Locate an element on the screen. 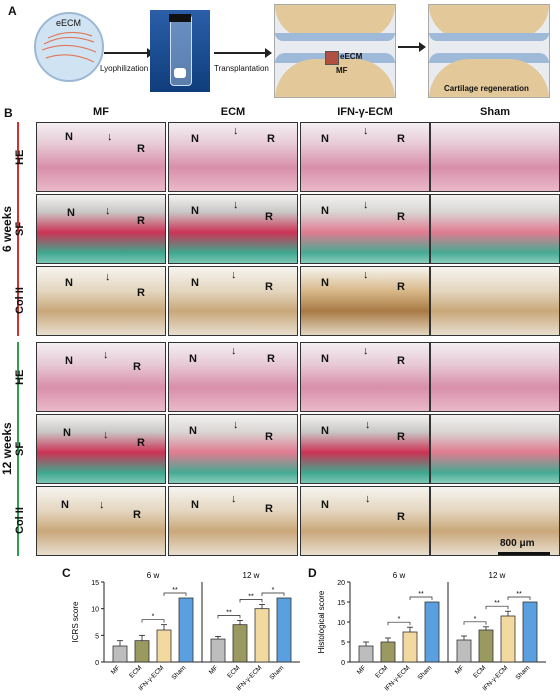  tile-he-12w-ecm: N ↓ R is located at coordinates (233, 377).